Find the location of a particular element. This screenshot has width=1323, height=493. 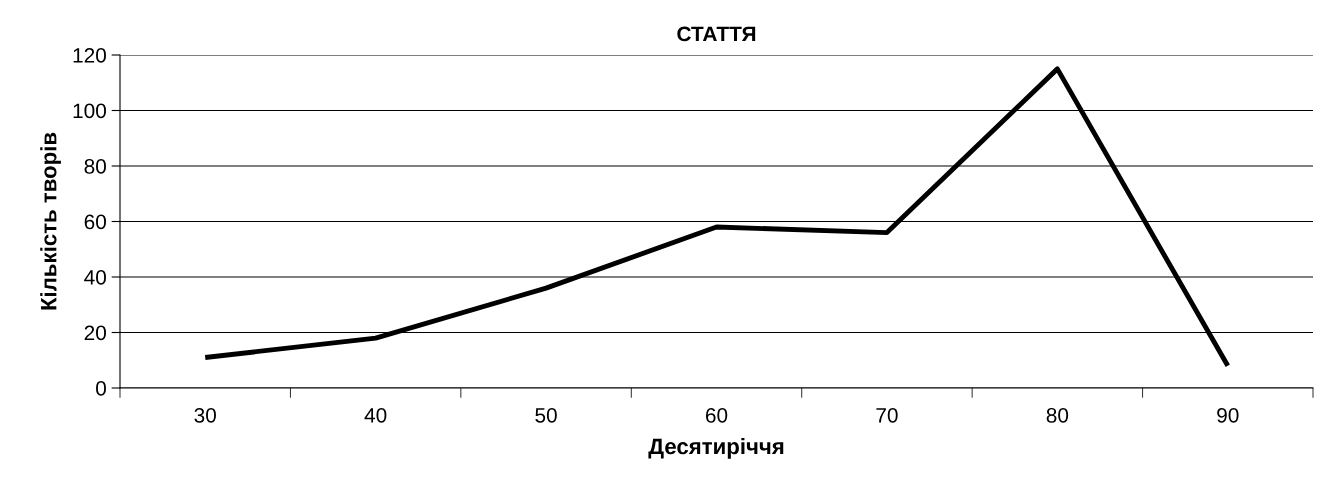

y-tick-label: 120 is located at coordinates (89, 55).